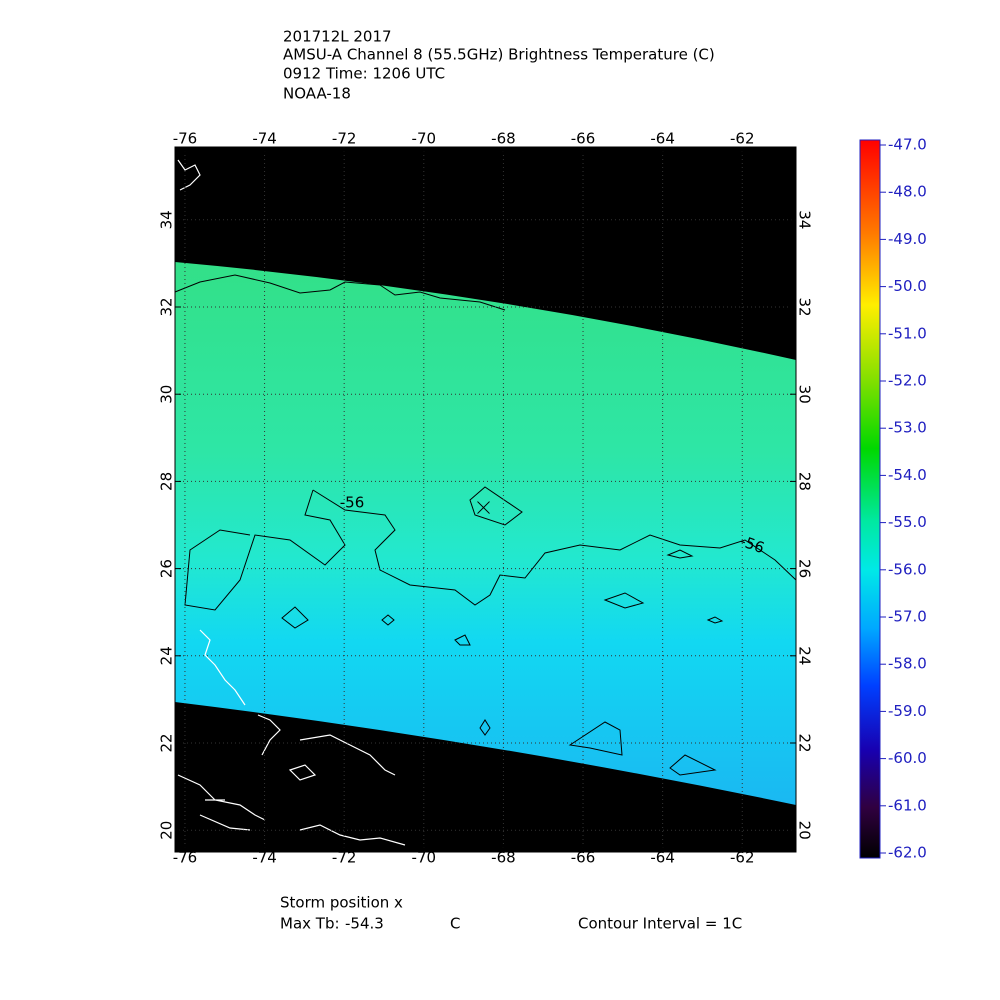  I want to click on contour-interval: Contour Interval = 1C, so click(660, 924).